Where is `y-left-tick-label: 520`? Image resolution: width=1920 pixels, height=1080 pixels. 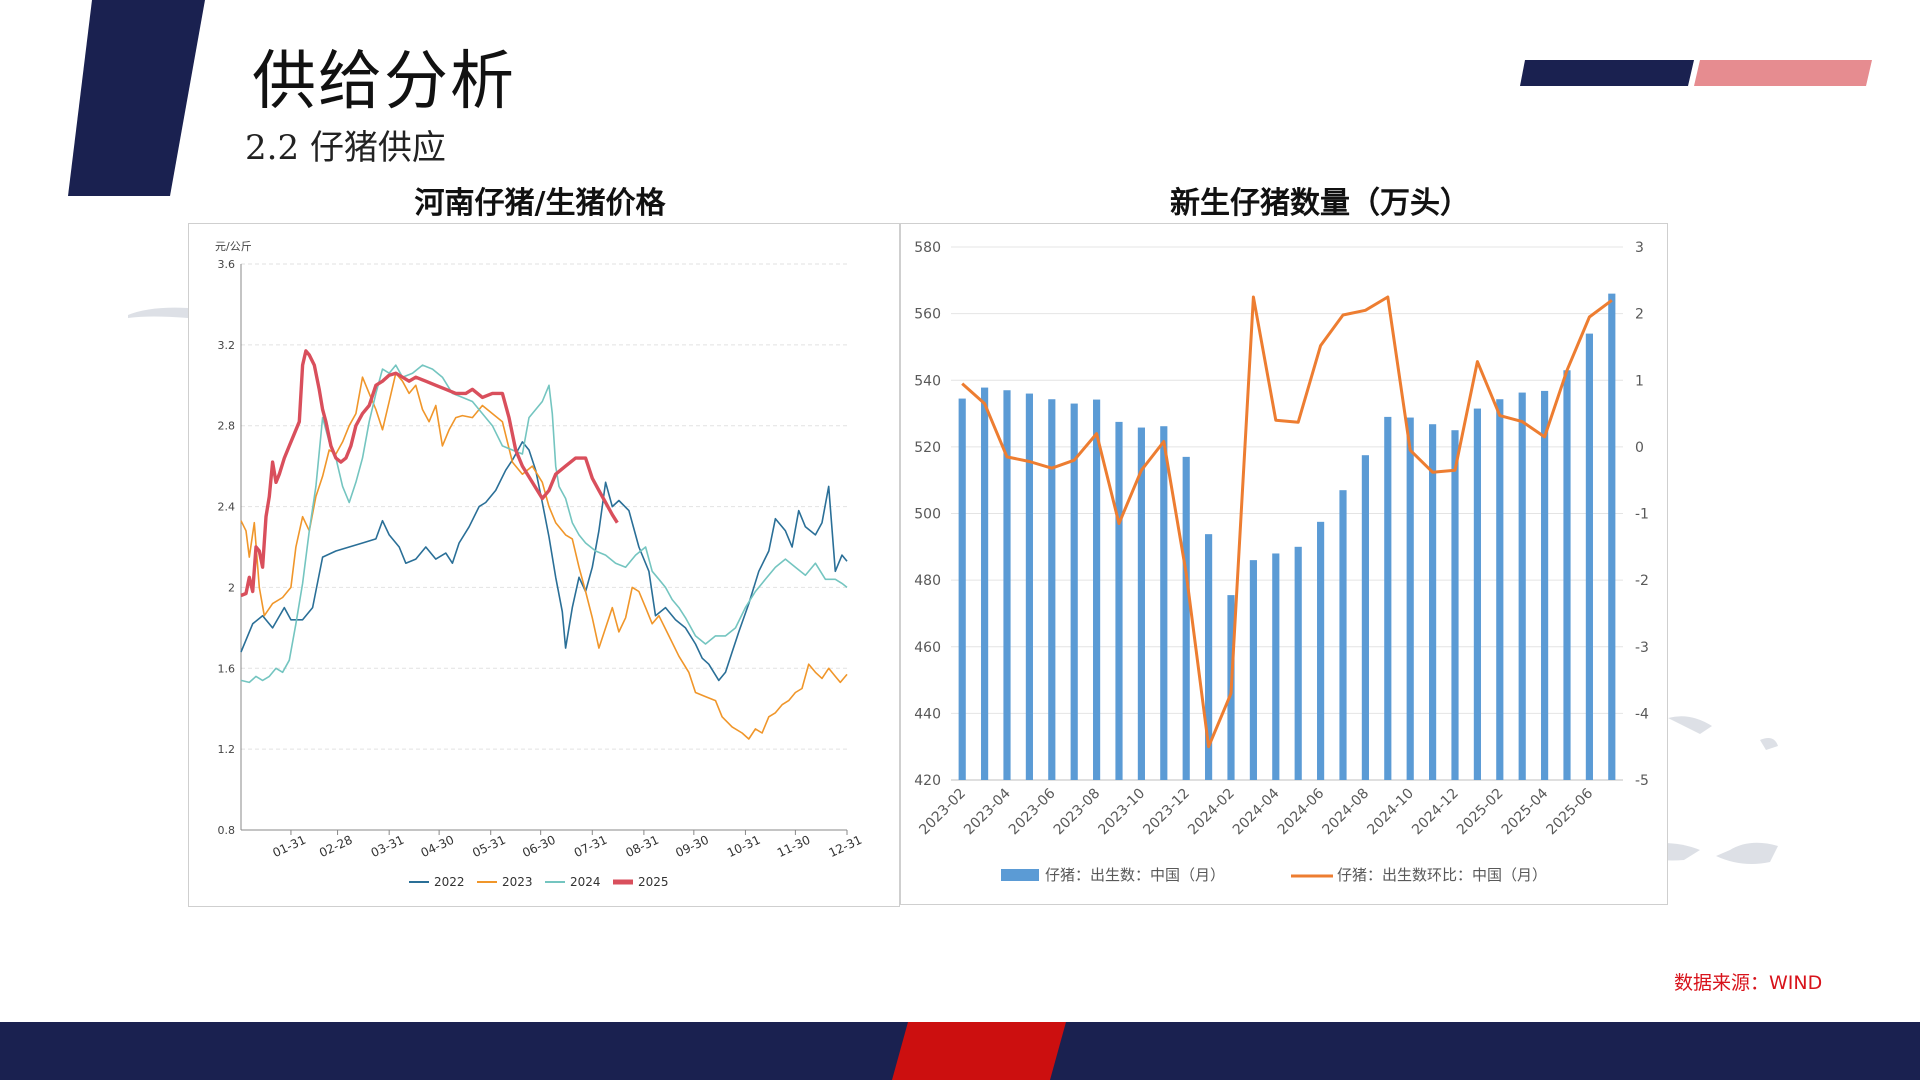
y-left-tick-label: 520 is located at coordinates (927, 448).